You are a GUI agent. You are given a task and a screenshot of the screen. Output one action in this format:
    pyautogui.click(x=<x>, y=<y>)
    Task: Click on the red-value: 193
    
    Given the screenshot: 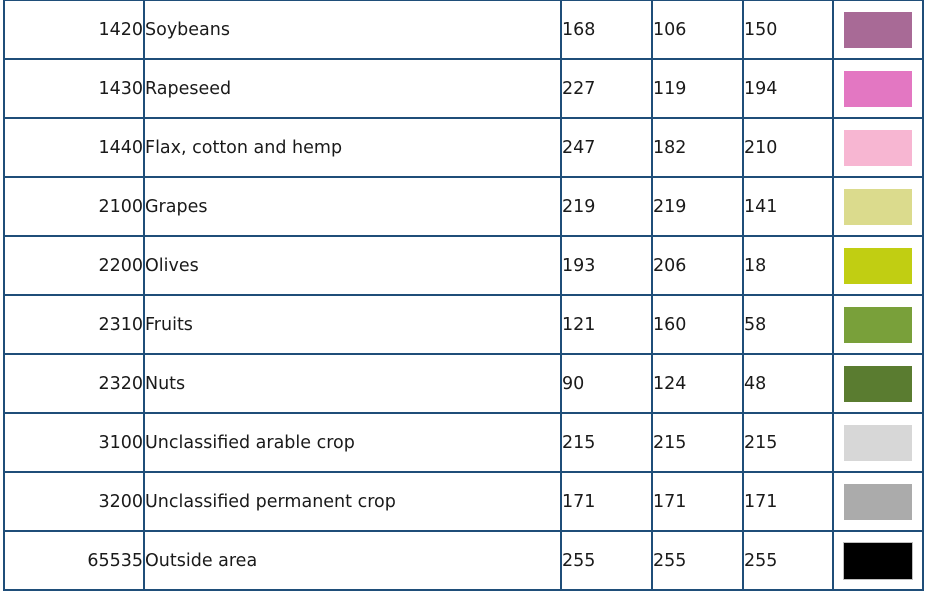 What is the action you would take?
    pyautogui.click(x=606, y=265)
    